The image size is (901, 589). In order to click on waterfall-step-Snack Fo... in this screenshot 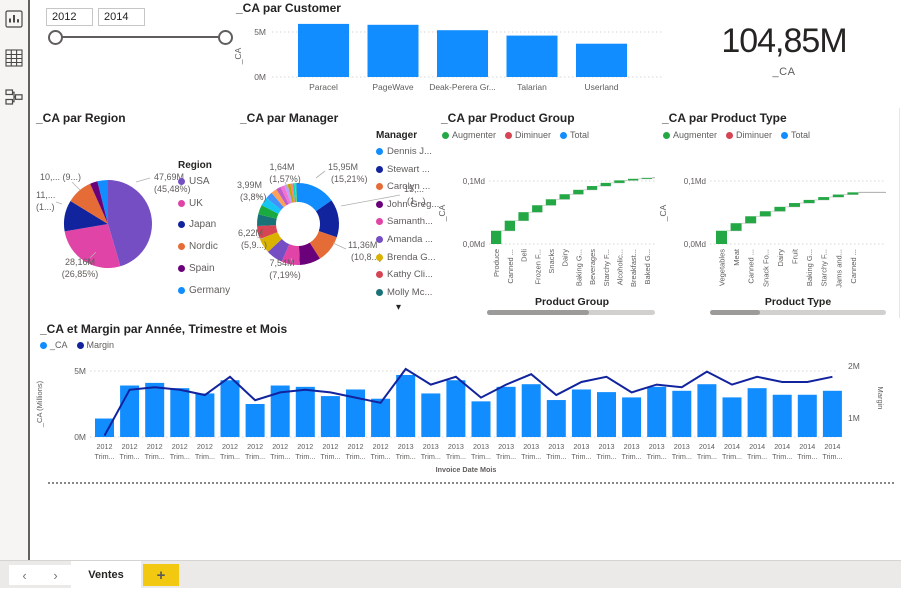, I will do `click(765, 214)`.